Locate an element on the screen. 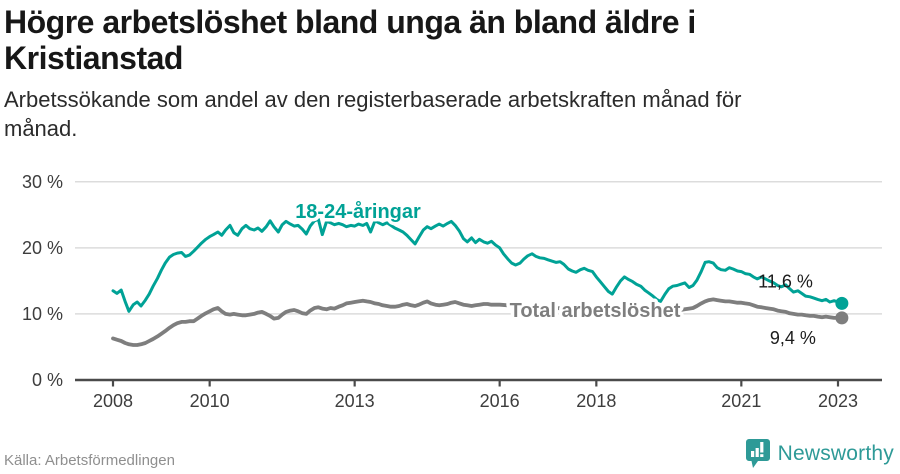 This screenshot has height=474, width=900. source-note: Källa: Arbetsförmedlingen is located at coordinates (89, 460).